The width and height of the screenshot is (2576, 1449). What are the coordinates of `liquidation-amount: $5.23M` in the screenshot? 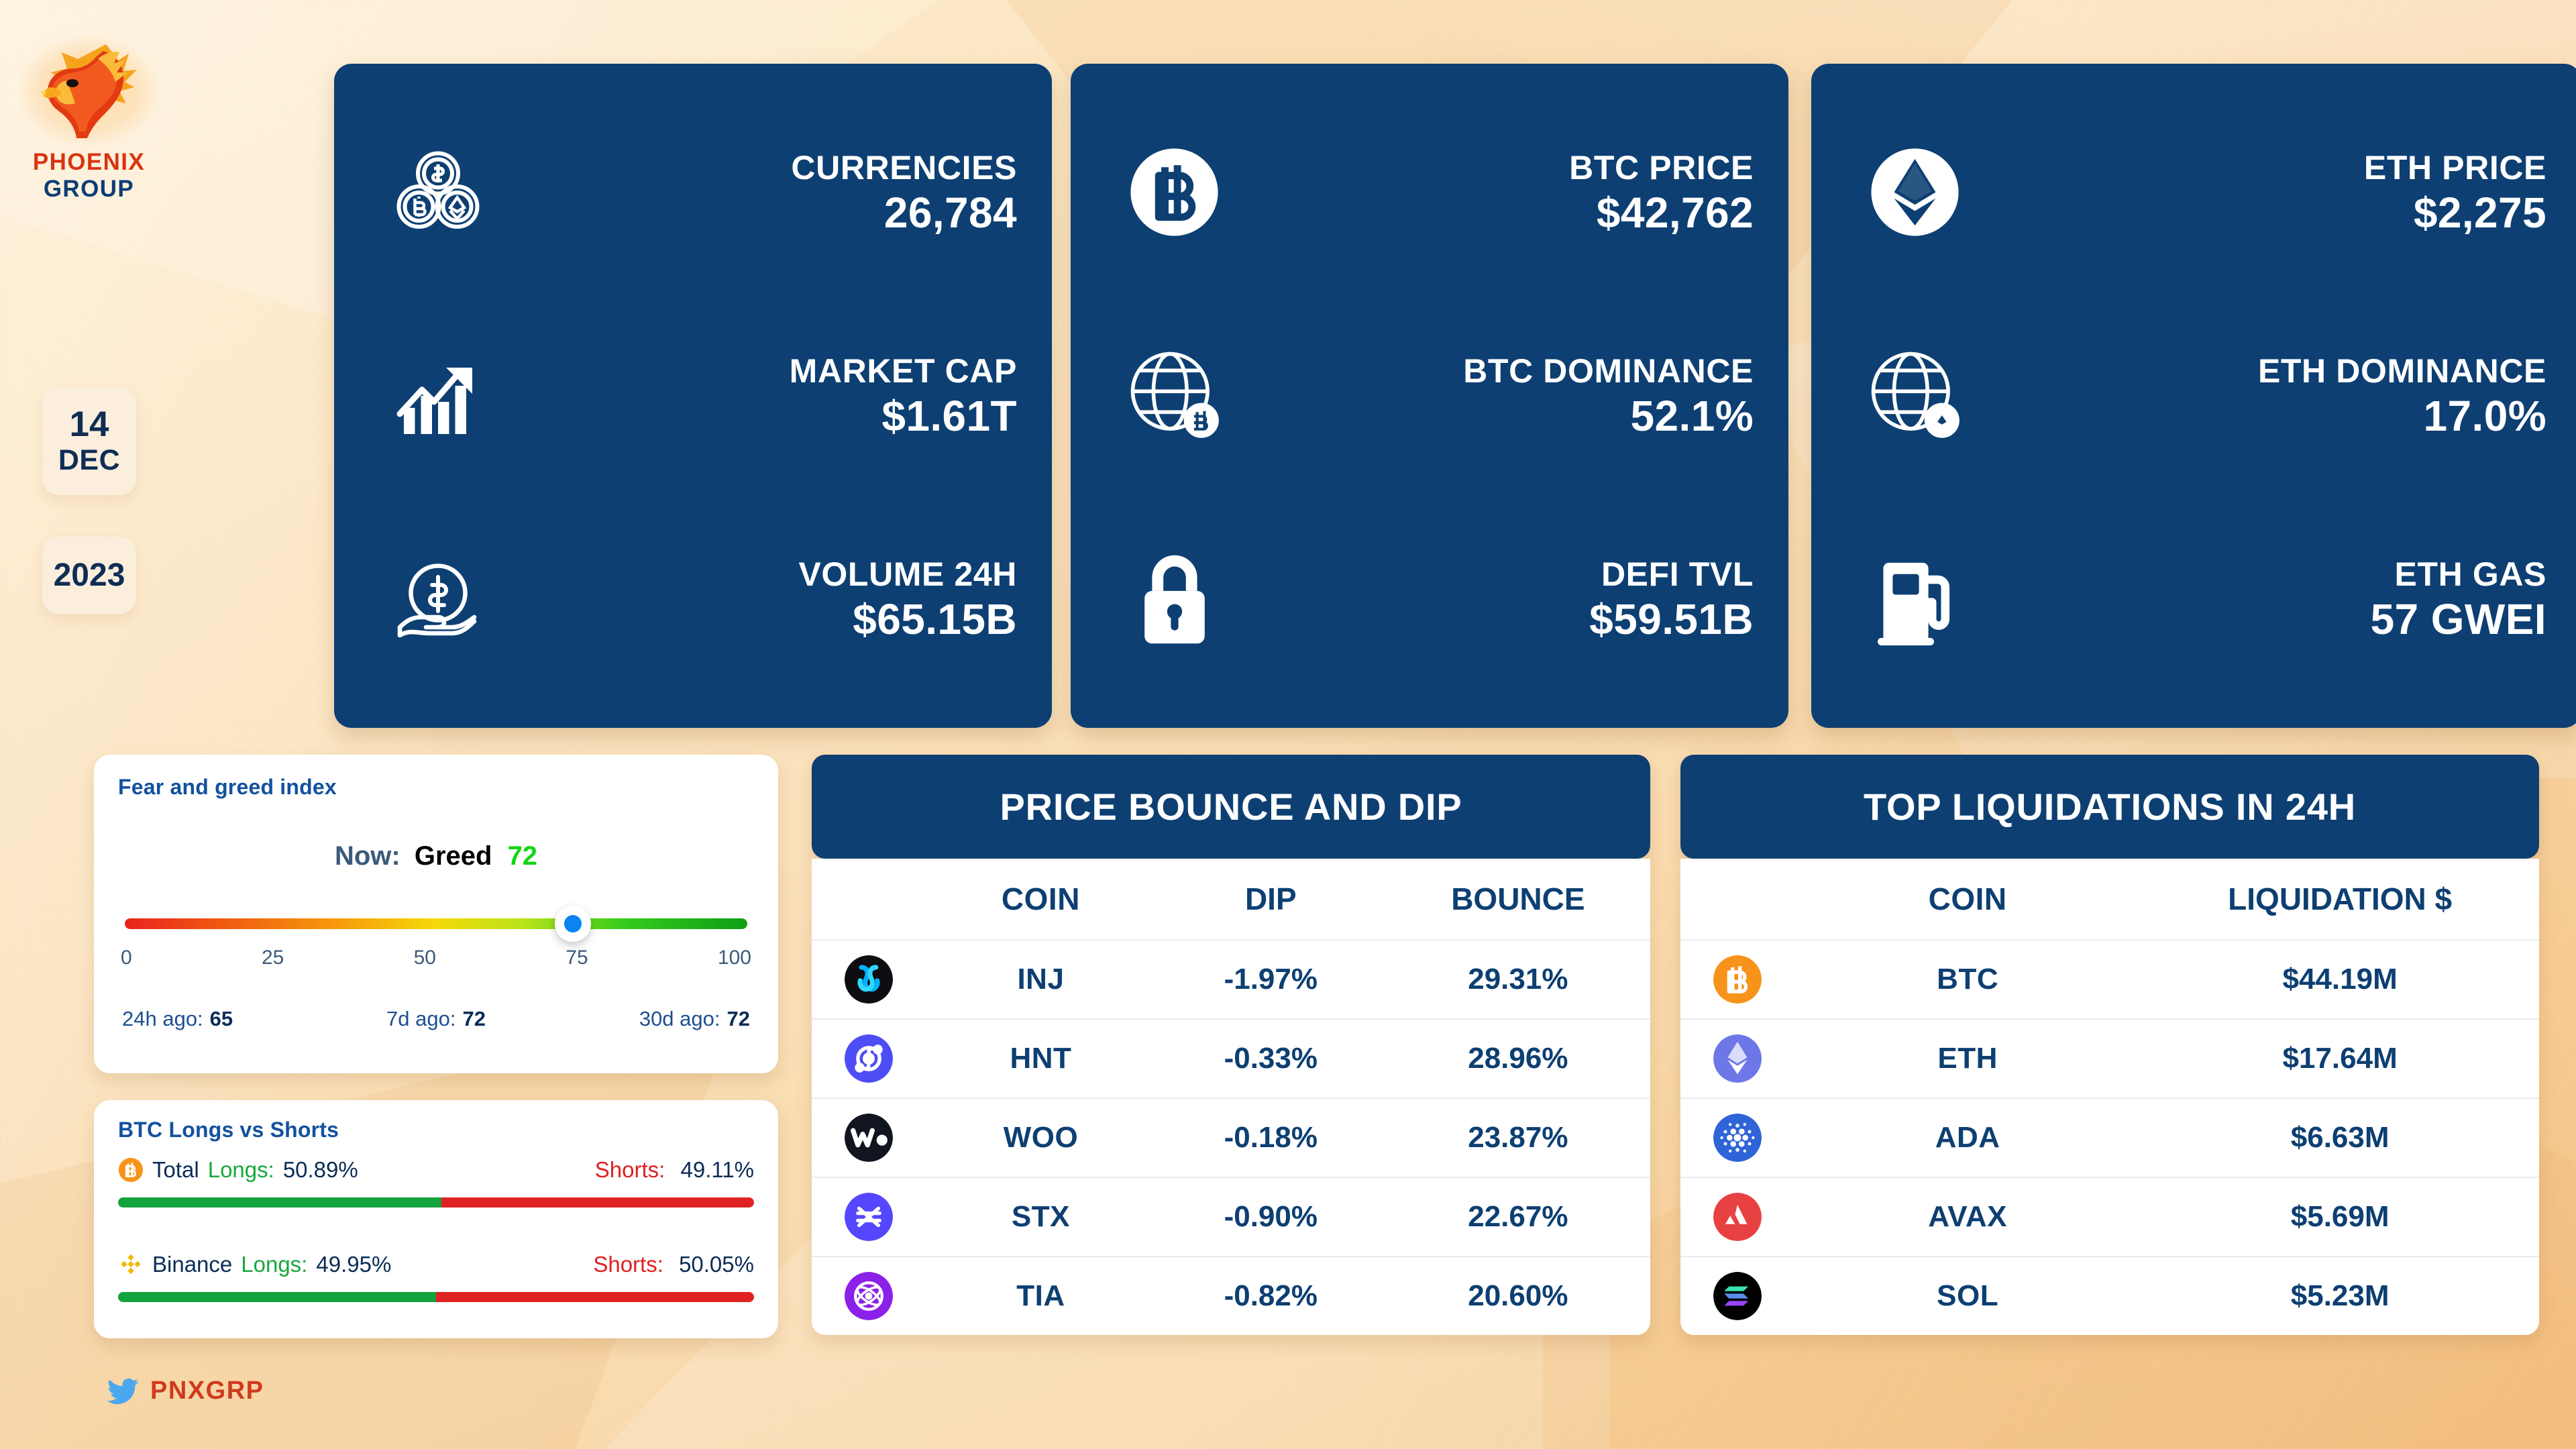 It's located at (2340, 1295).